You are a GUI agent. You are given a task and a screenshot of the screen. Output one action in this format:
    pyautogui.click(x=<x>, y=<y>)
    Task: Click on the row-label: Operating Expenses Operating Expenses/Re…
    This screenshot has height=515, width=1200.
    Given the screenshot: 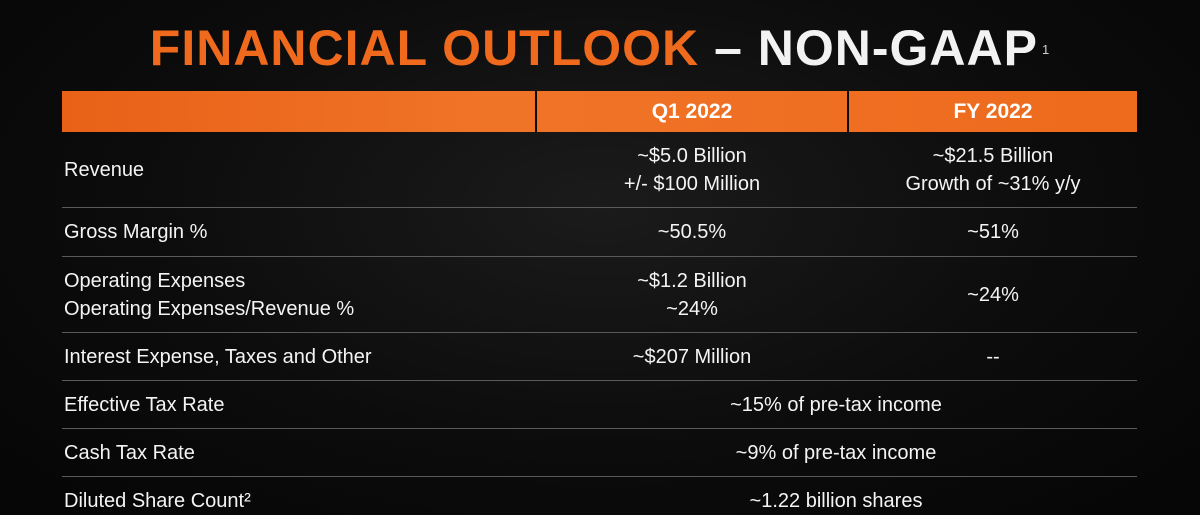 What is the action you would take?
    pyautogui.click(x=298, y=294)
    